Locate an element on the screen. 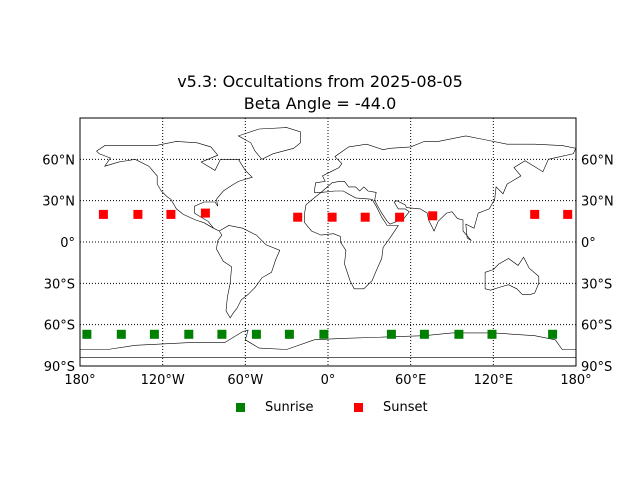 The image size is (640, 480). x-tick-label: 60°W is located at coordinates (245, 380).